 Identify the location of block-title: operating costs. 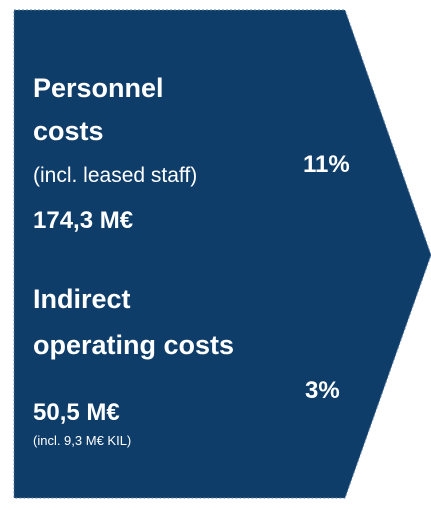
(133, 345).